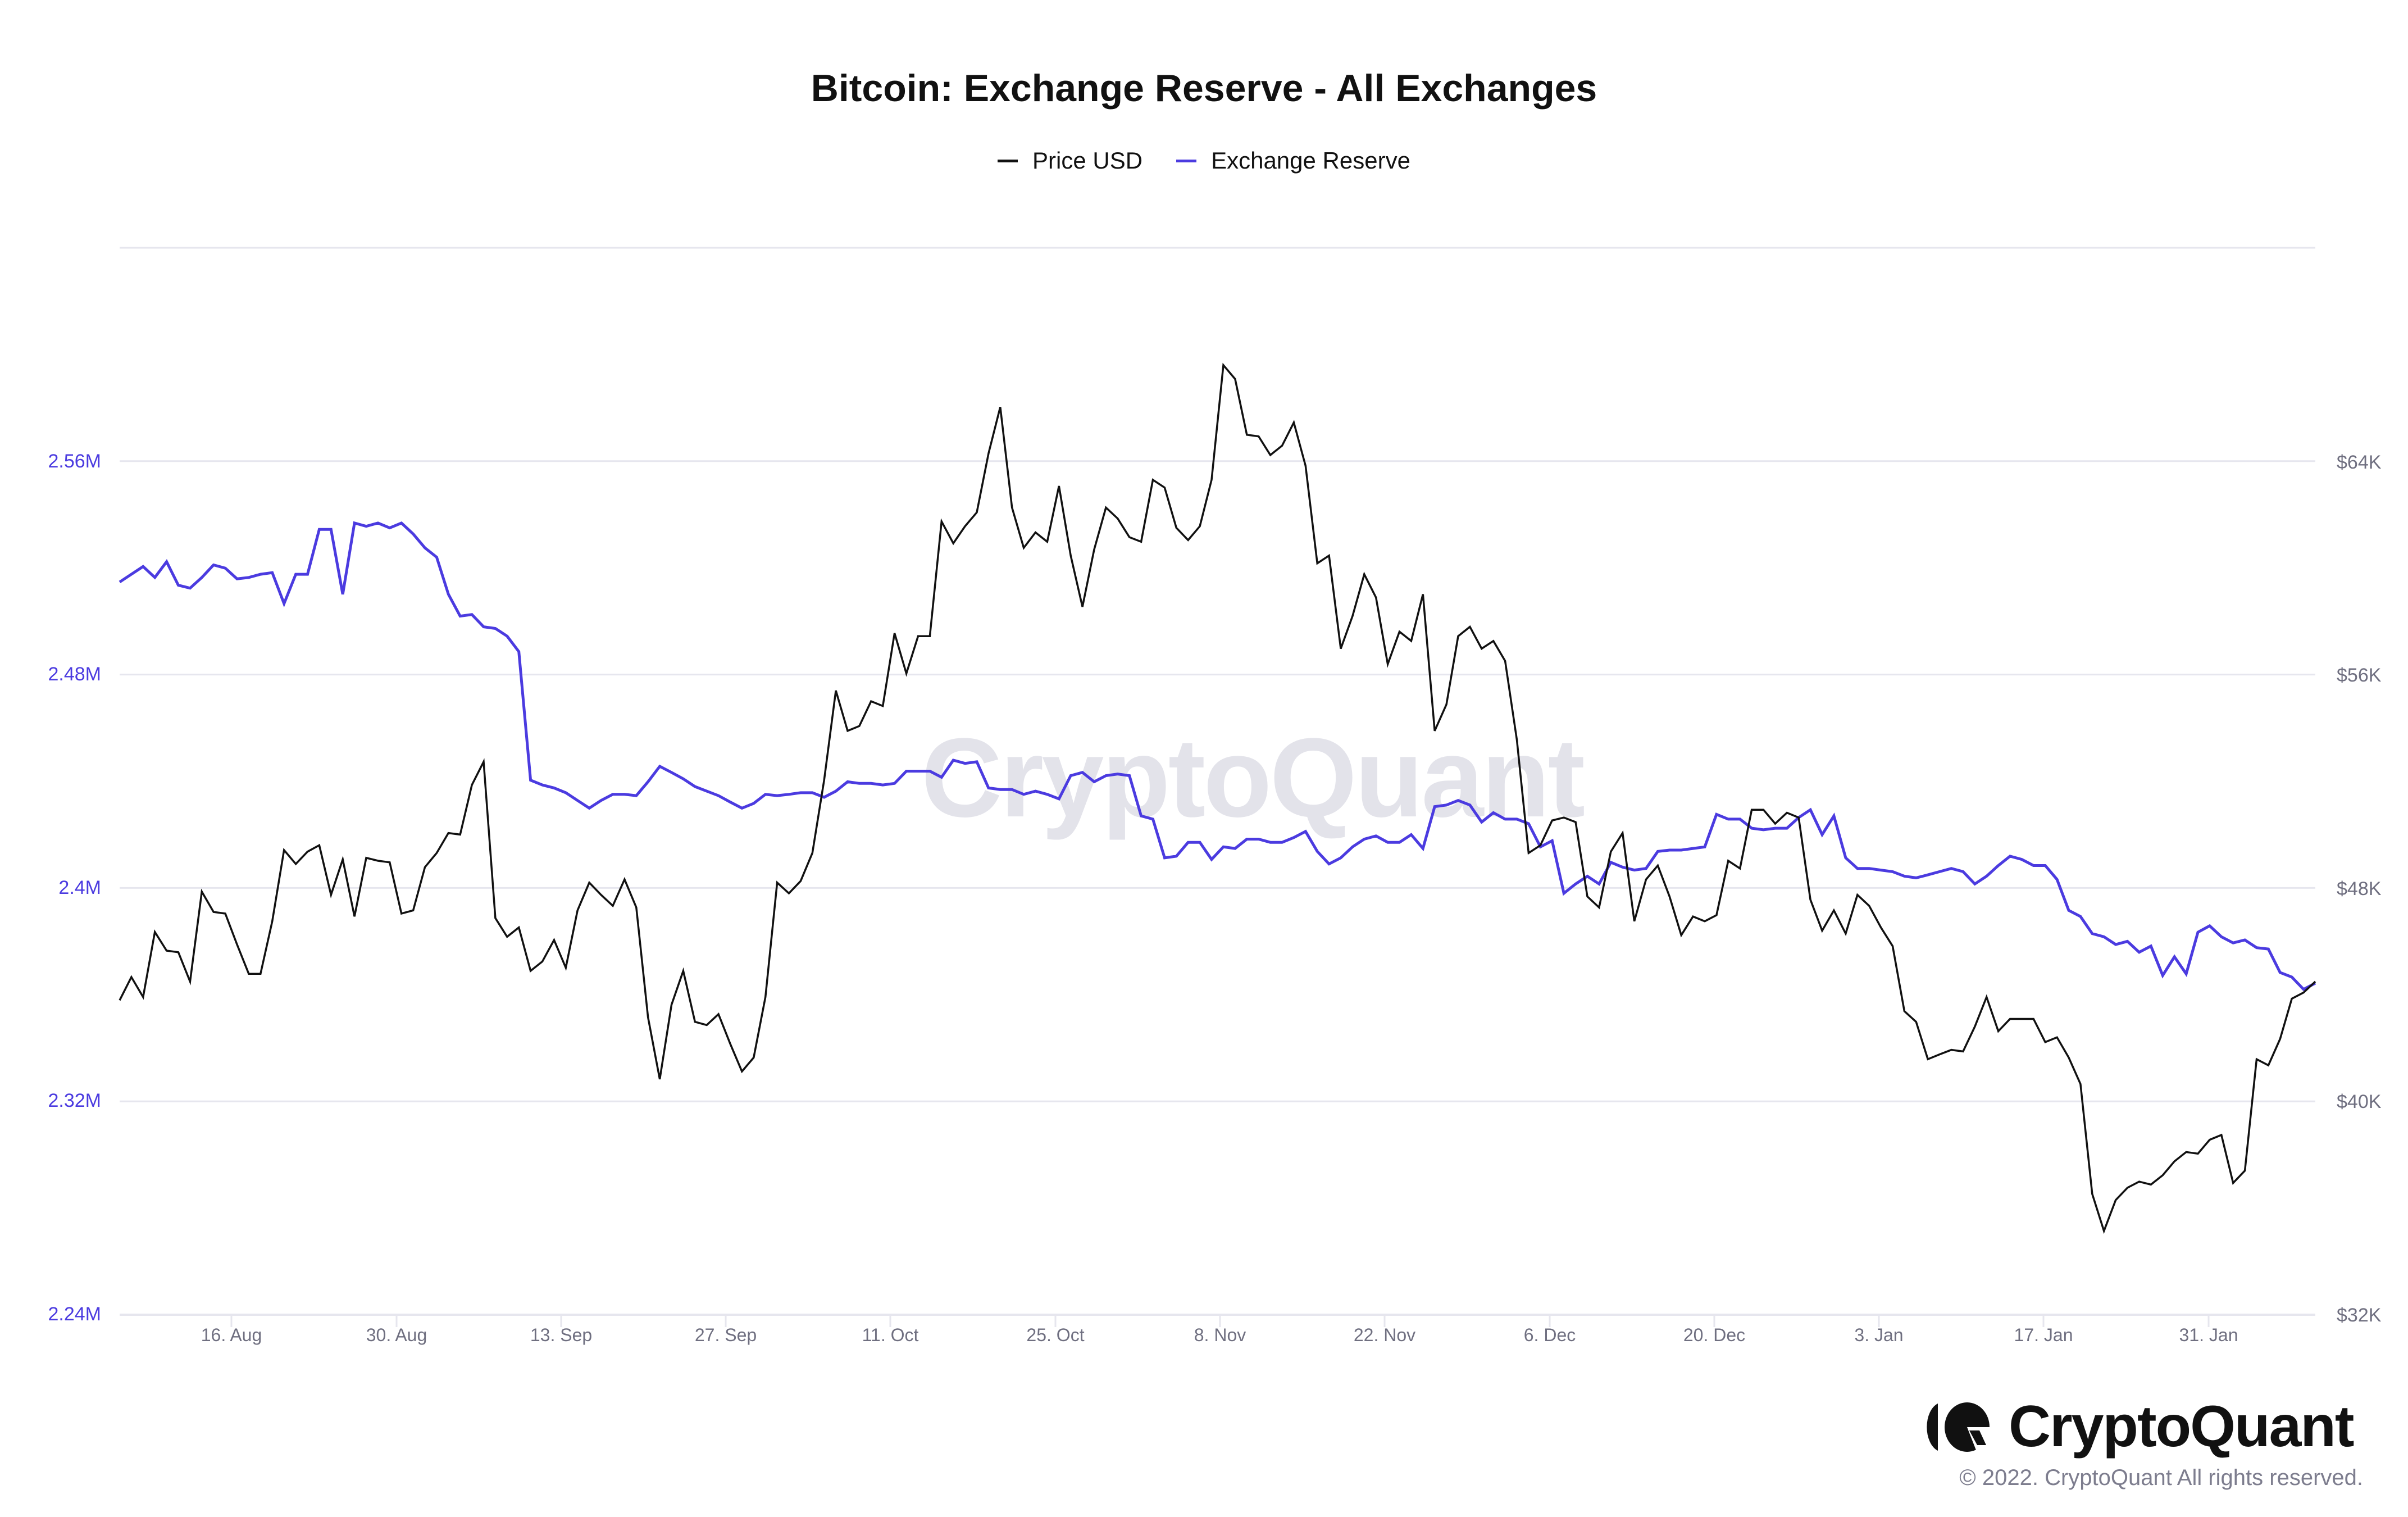 The image size is (2408, 1517). I want to click on x-axis-tick: 3. Jan, so click(1879, 1335).